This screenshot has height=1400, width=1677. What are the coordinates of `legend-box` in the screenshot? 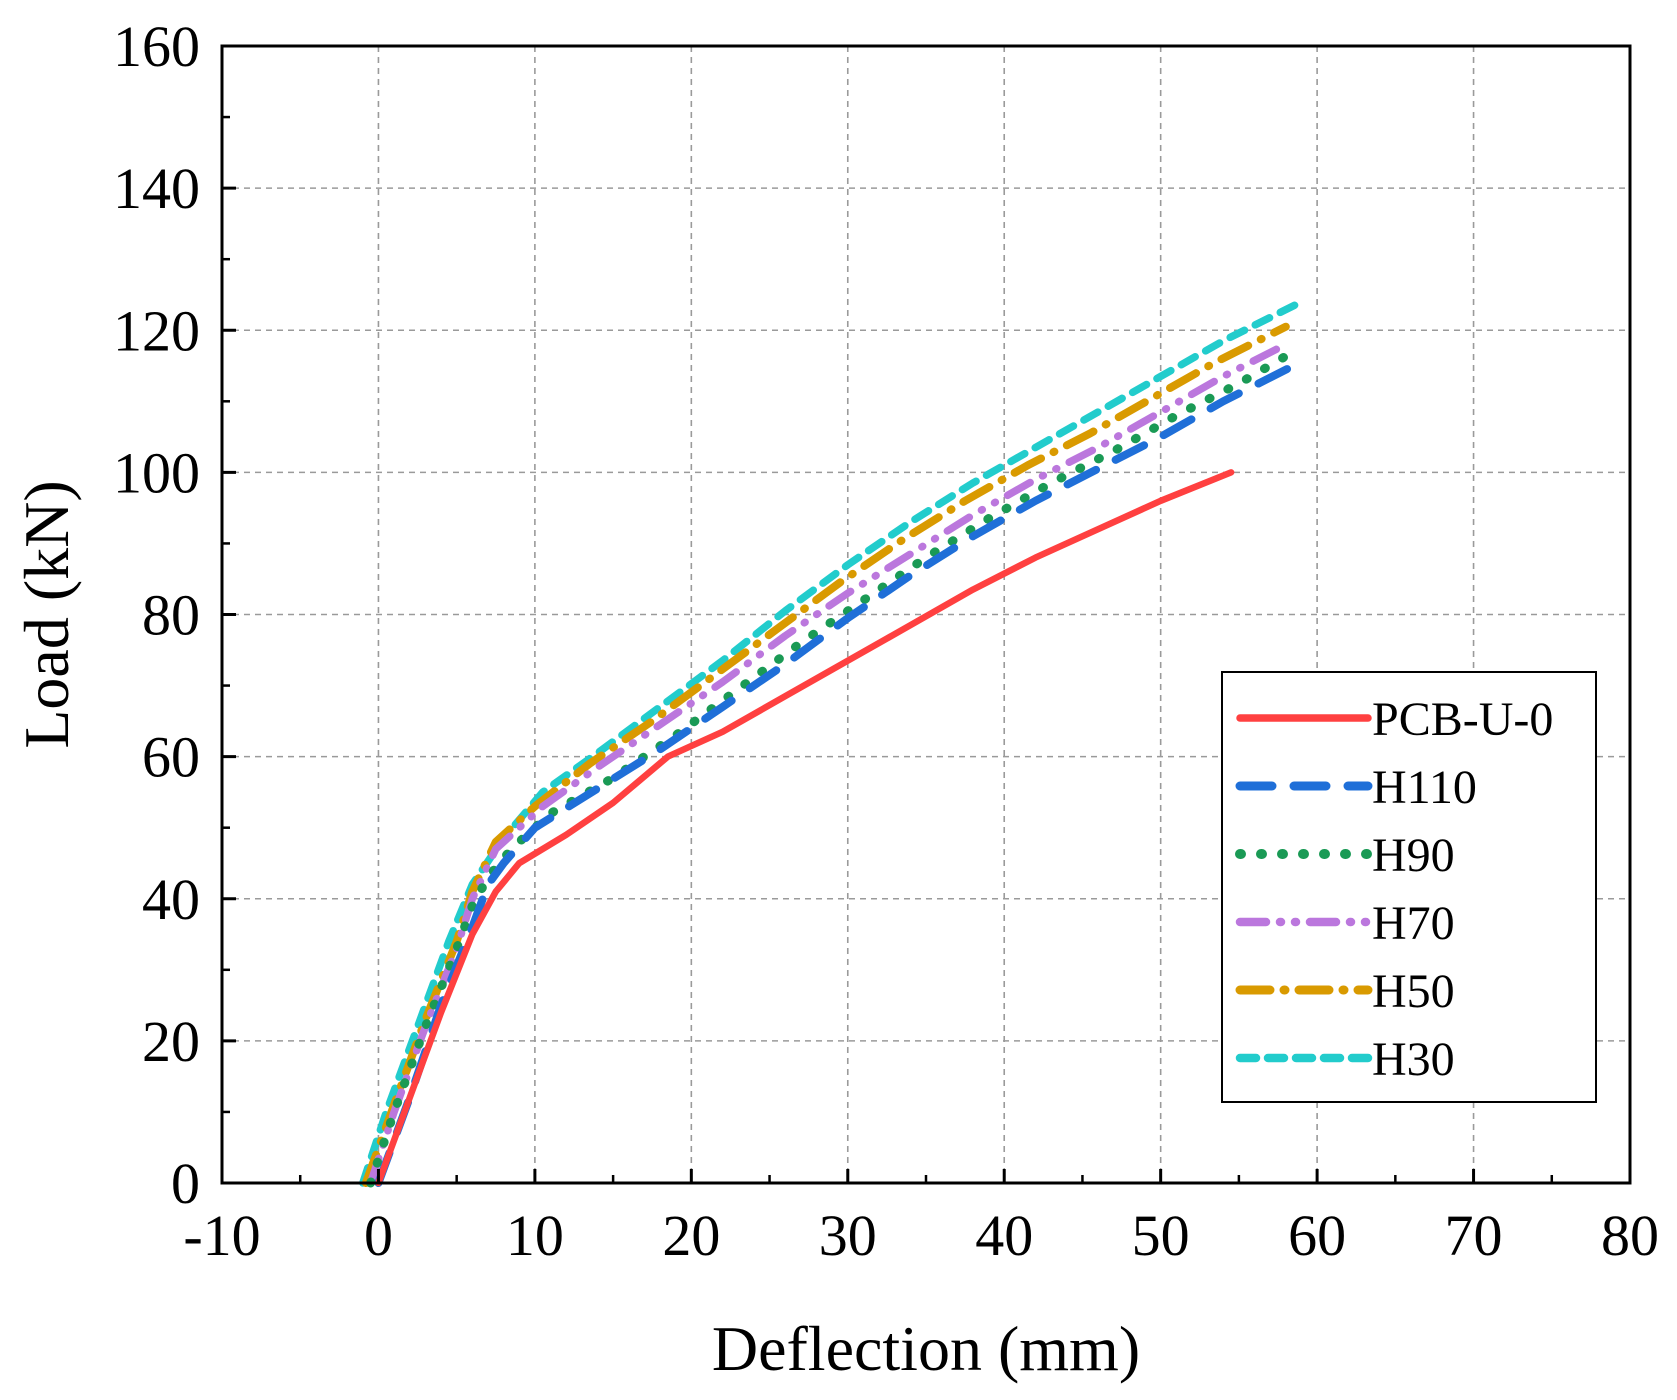 It's located at (1409, 887).